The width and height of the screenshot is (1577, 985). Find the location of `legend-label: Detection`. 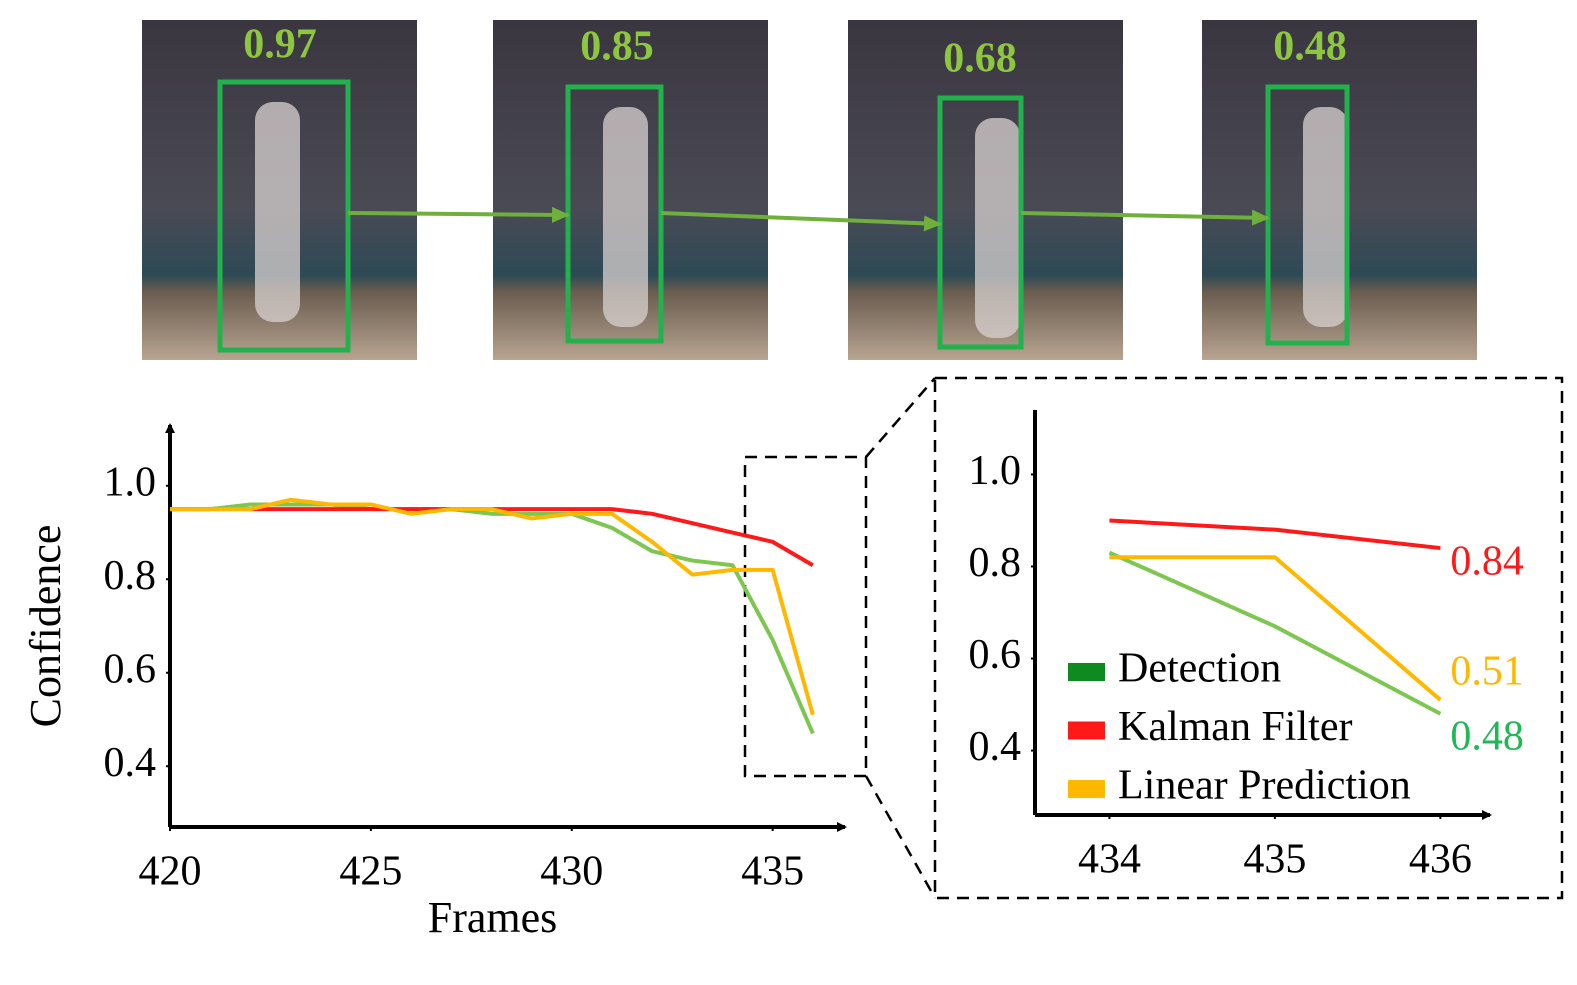

legend-label: Detection is located at coordinates (1199, 669).